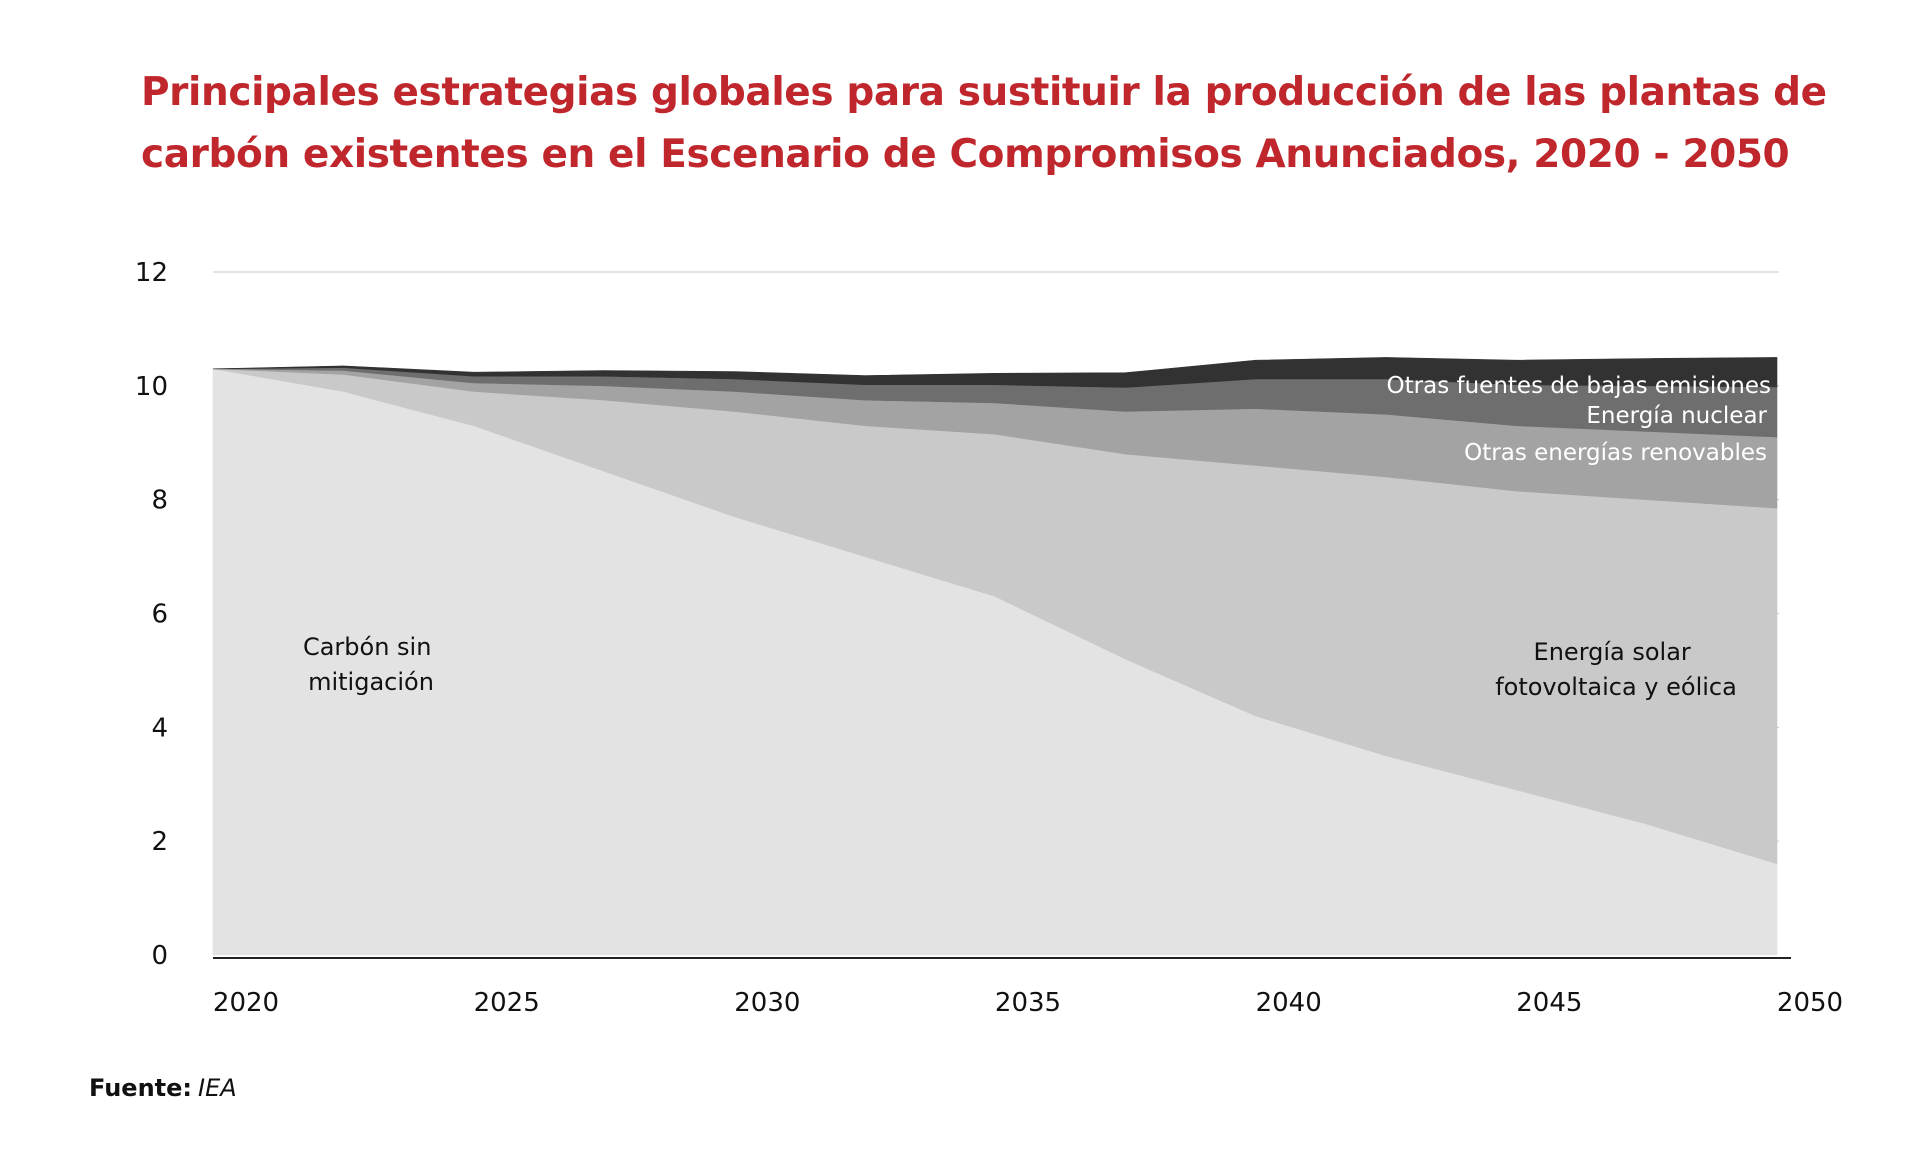 The image size is (1920, 1168). Describe the element at coordinates (159, 615) in the screenshot. I see `y-tick-label-6: 6` at that location.